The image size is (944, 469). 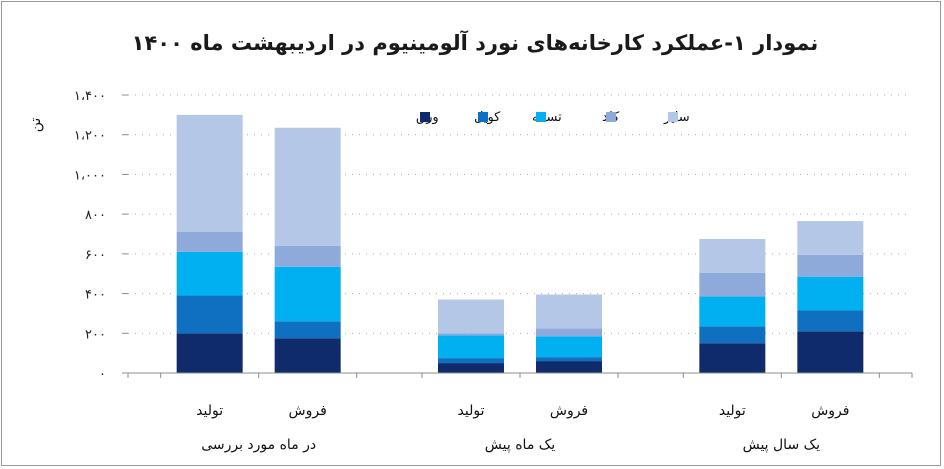 What do you see at coordinates (102, 374) in the screenshot?
I see `y-tick-label: ۰` at bounding box center [102, 374].